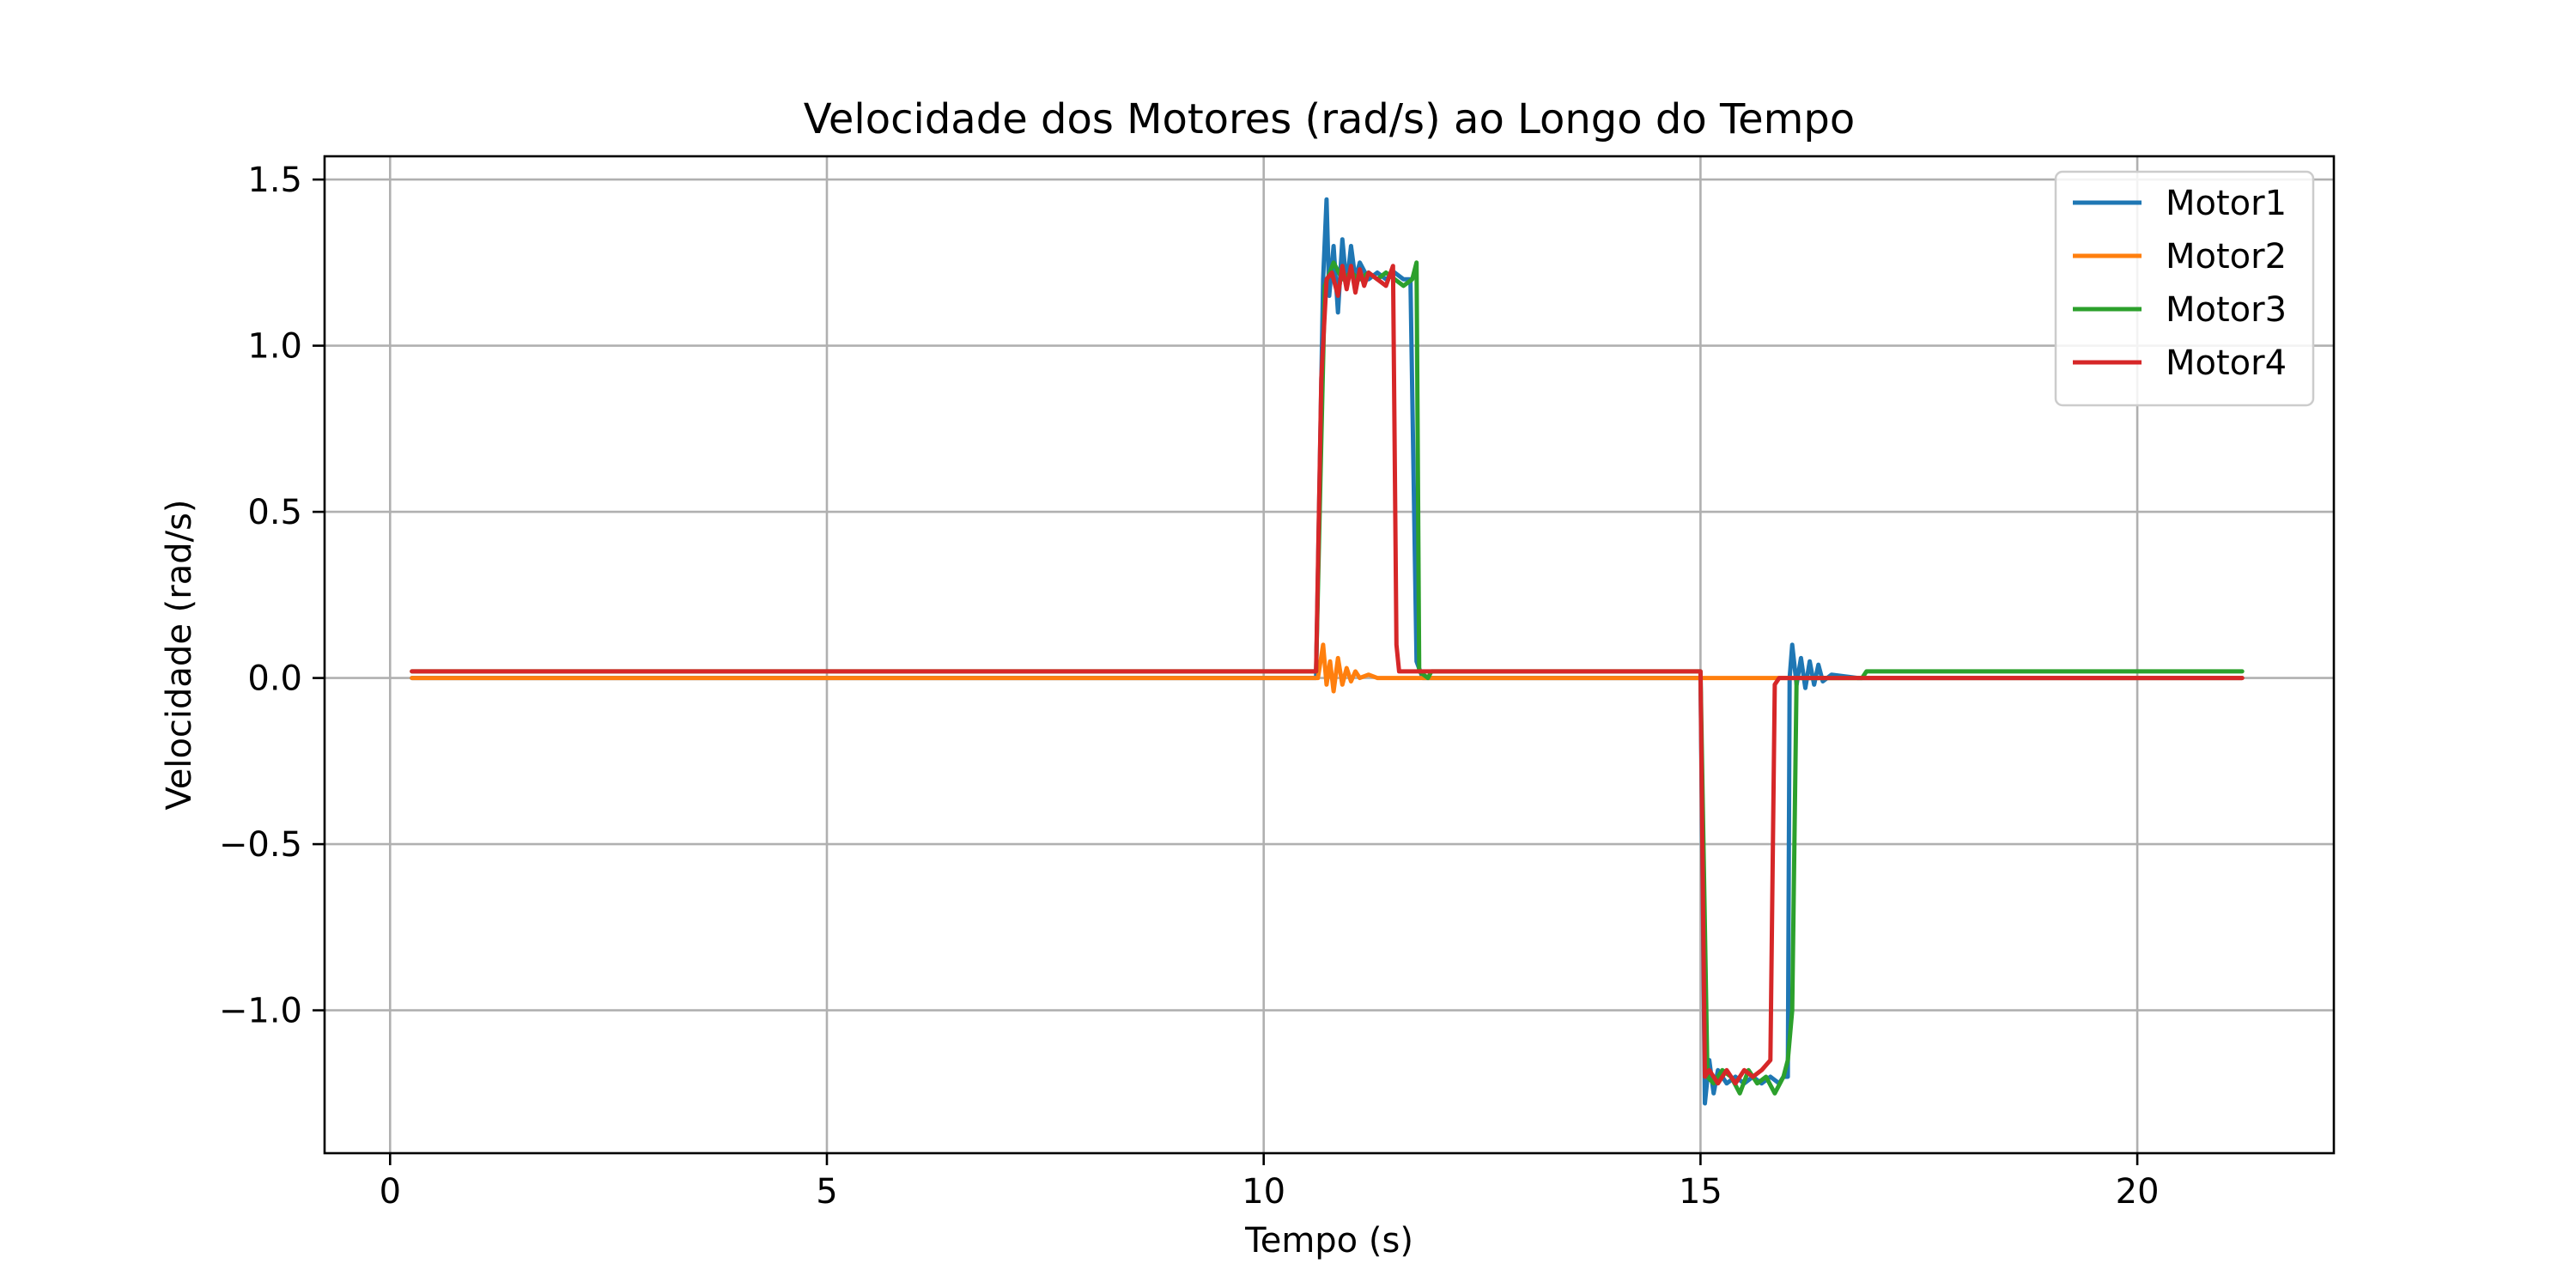  What do you see at coordinates (2226, 310) in the screenshot?
I see `legend-label: Motor3` at bounding box center [2226, 310].